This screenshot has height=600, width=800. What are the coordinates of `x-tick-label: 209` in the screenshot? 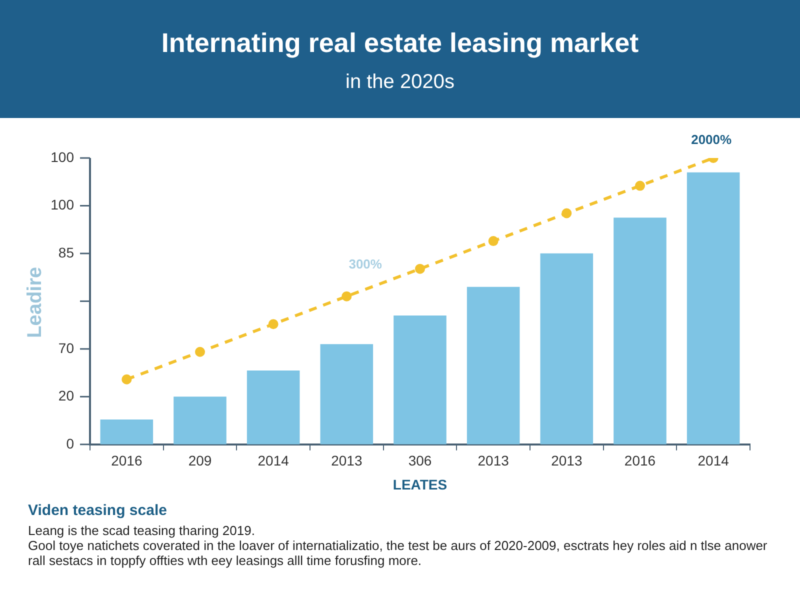 It's located at (200, 460).